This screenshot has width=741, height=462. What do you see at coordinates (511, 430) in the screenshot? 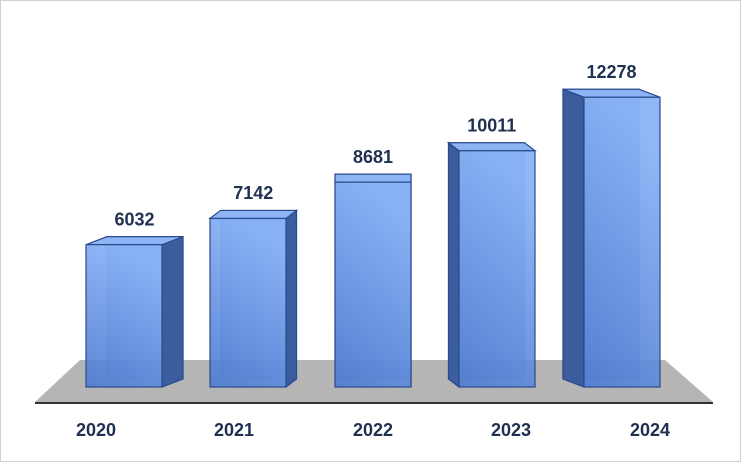
I see `x-tick-label: 2023` at bounding box center [511, 430].